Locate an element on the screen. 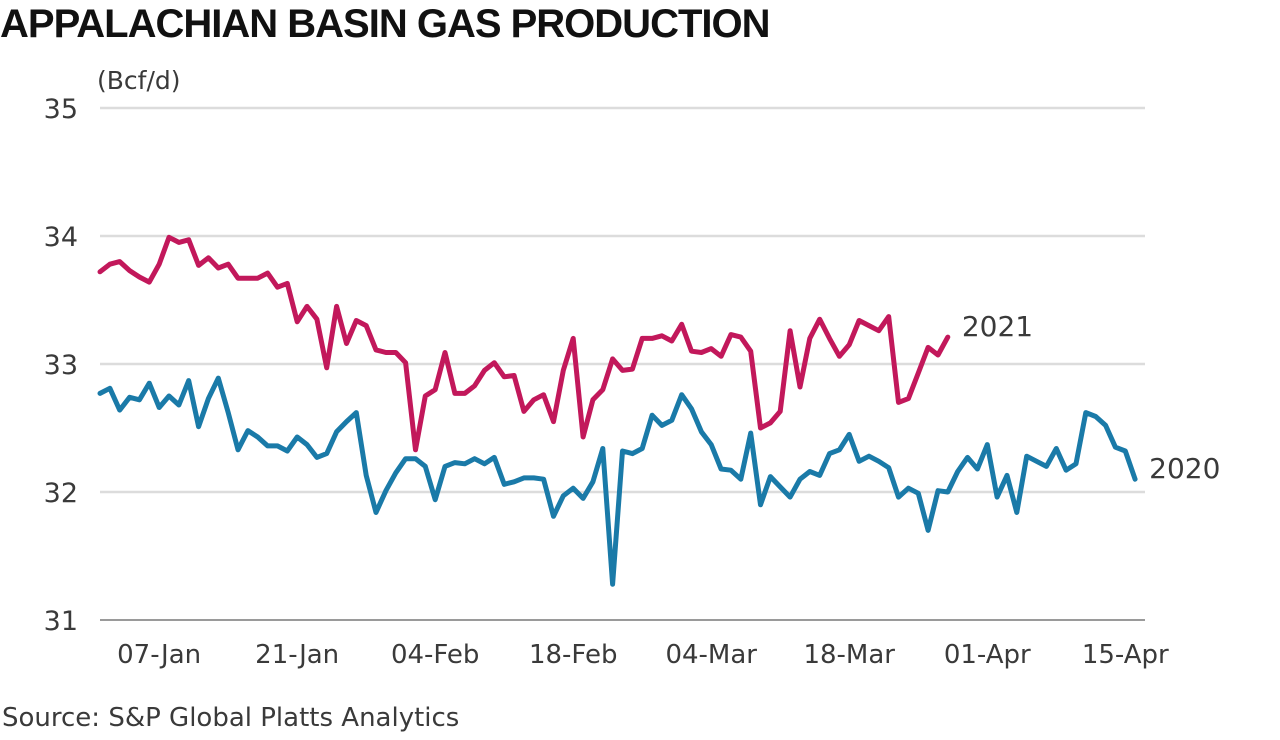 The height and width of the screenshot is (740, 1280). y-tick-label: 31 is located at coordinates (61, 621).